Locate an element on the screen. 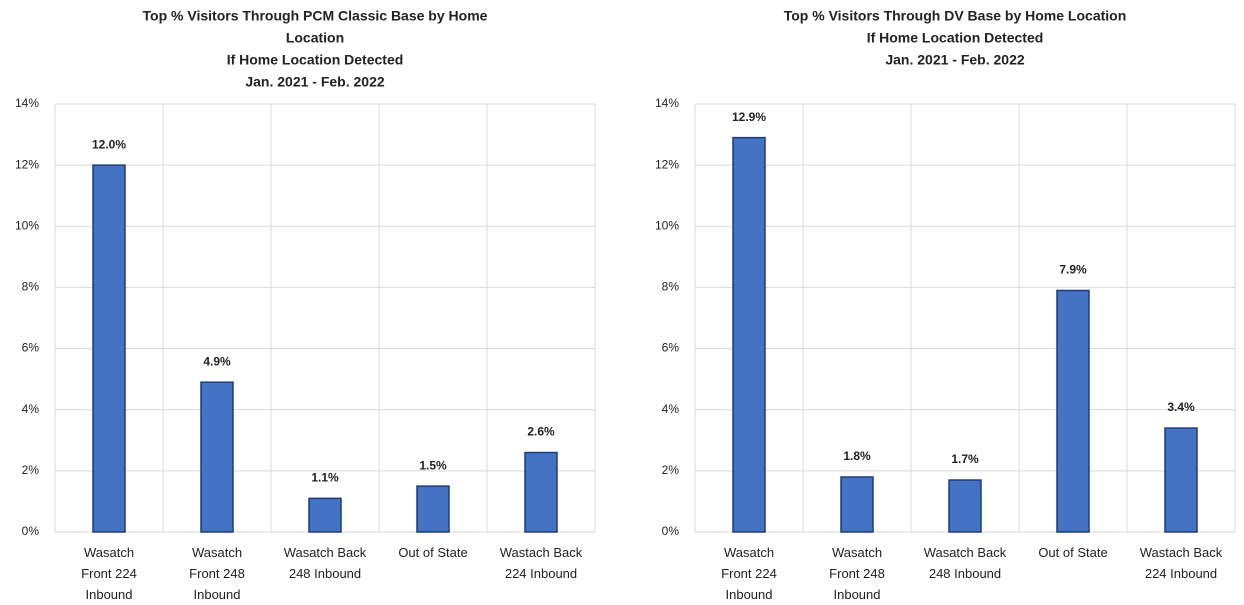  data-label: 1.1% is located at coordinates (325, 478).